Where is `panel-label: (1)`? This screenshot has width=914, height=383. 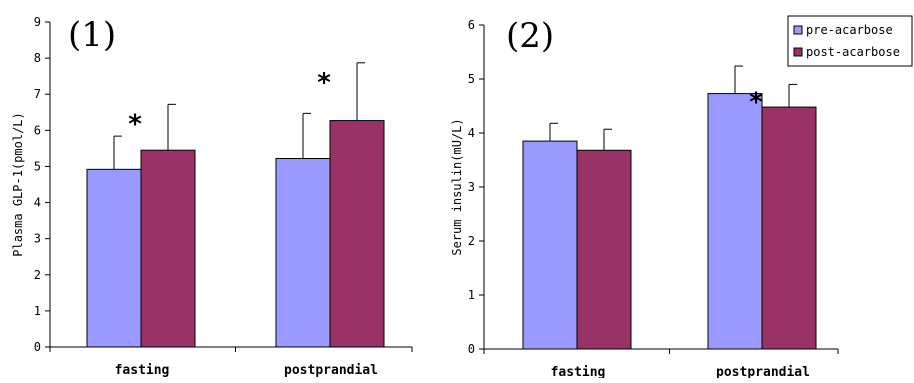
panel-label: (1) is located at coordinates (92, 35).